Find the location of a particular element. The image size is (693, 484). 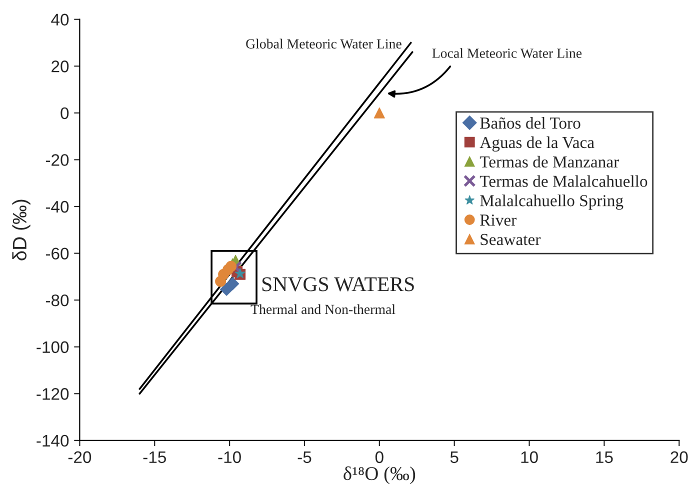

y-tick-label: 0 is located at coordinates (64, 113).